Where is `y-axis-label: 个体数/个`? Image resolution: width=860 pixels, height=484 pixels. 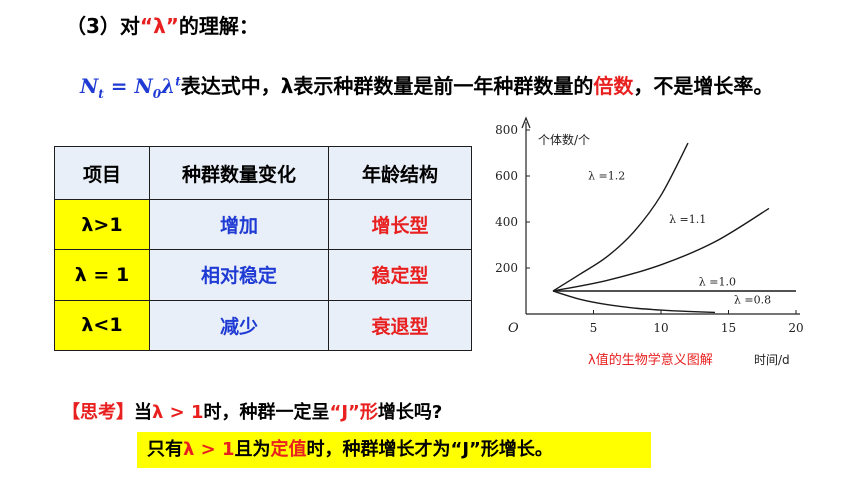
y-axis-label: 个体数/个 is located at coordinates (564, 139).